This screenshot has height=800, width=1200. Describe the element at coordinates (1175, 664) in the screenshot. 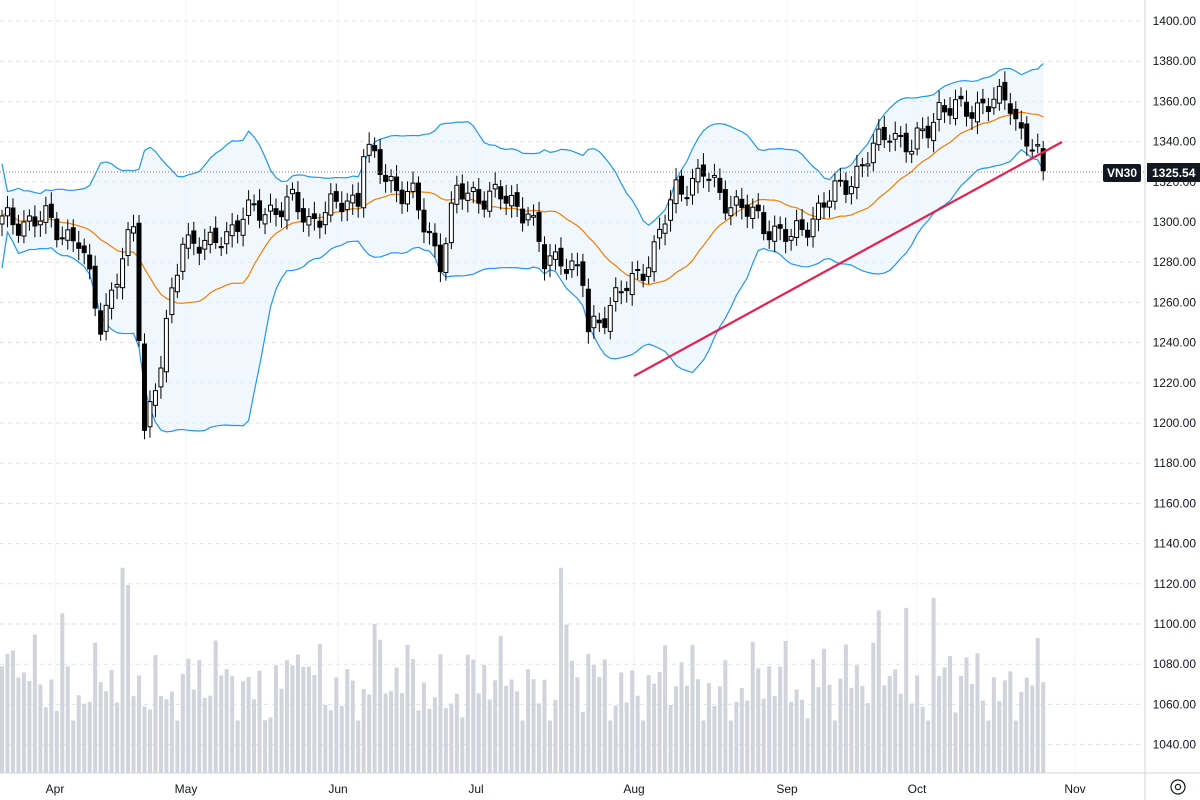

I see `price-tick-label: 1080.00` at that location.